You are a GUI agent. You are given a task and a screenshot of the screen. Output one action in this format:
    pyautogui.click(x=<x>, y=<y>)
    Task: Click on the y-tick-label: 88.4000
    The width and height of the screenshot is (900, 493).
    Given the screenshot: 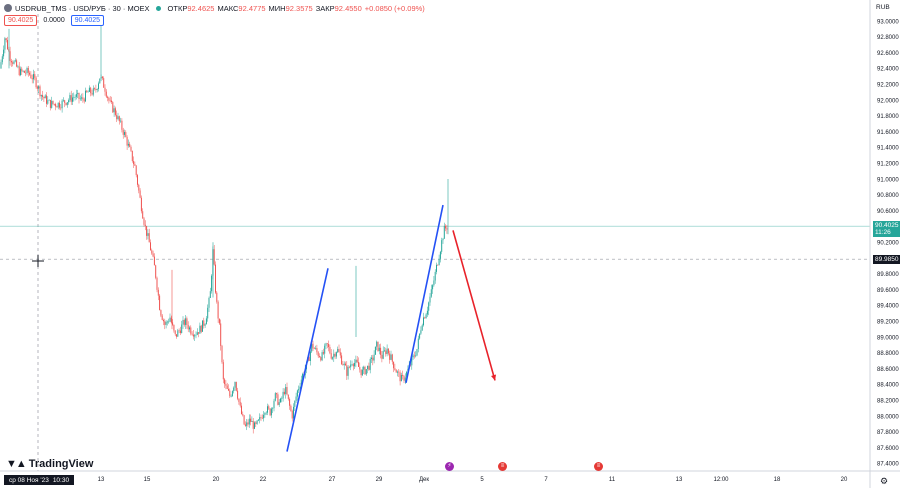 What is the action you would take?
    pyautogui.click(x=888, y=386)
    